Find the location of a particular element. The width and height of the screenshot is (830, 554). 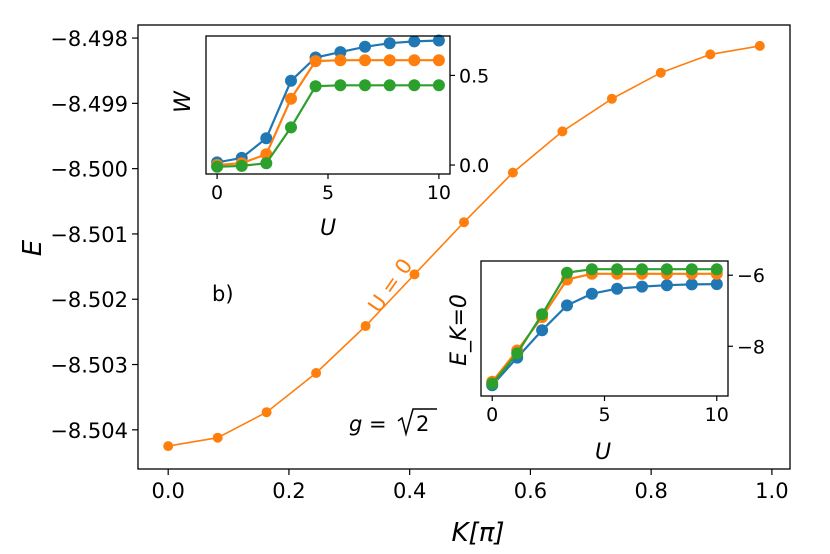

inset-bottom-ytick-label: −6 is located at coordinates (751, 276).